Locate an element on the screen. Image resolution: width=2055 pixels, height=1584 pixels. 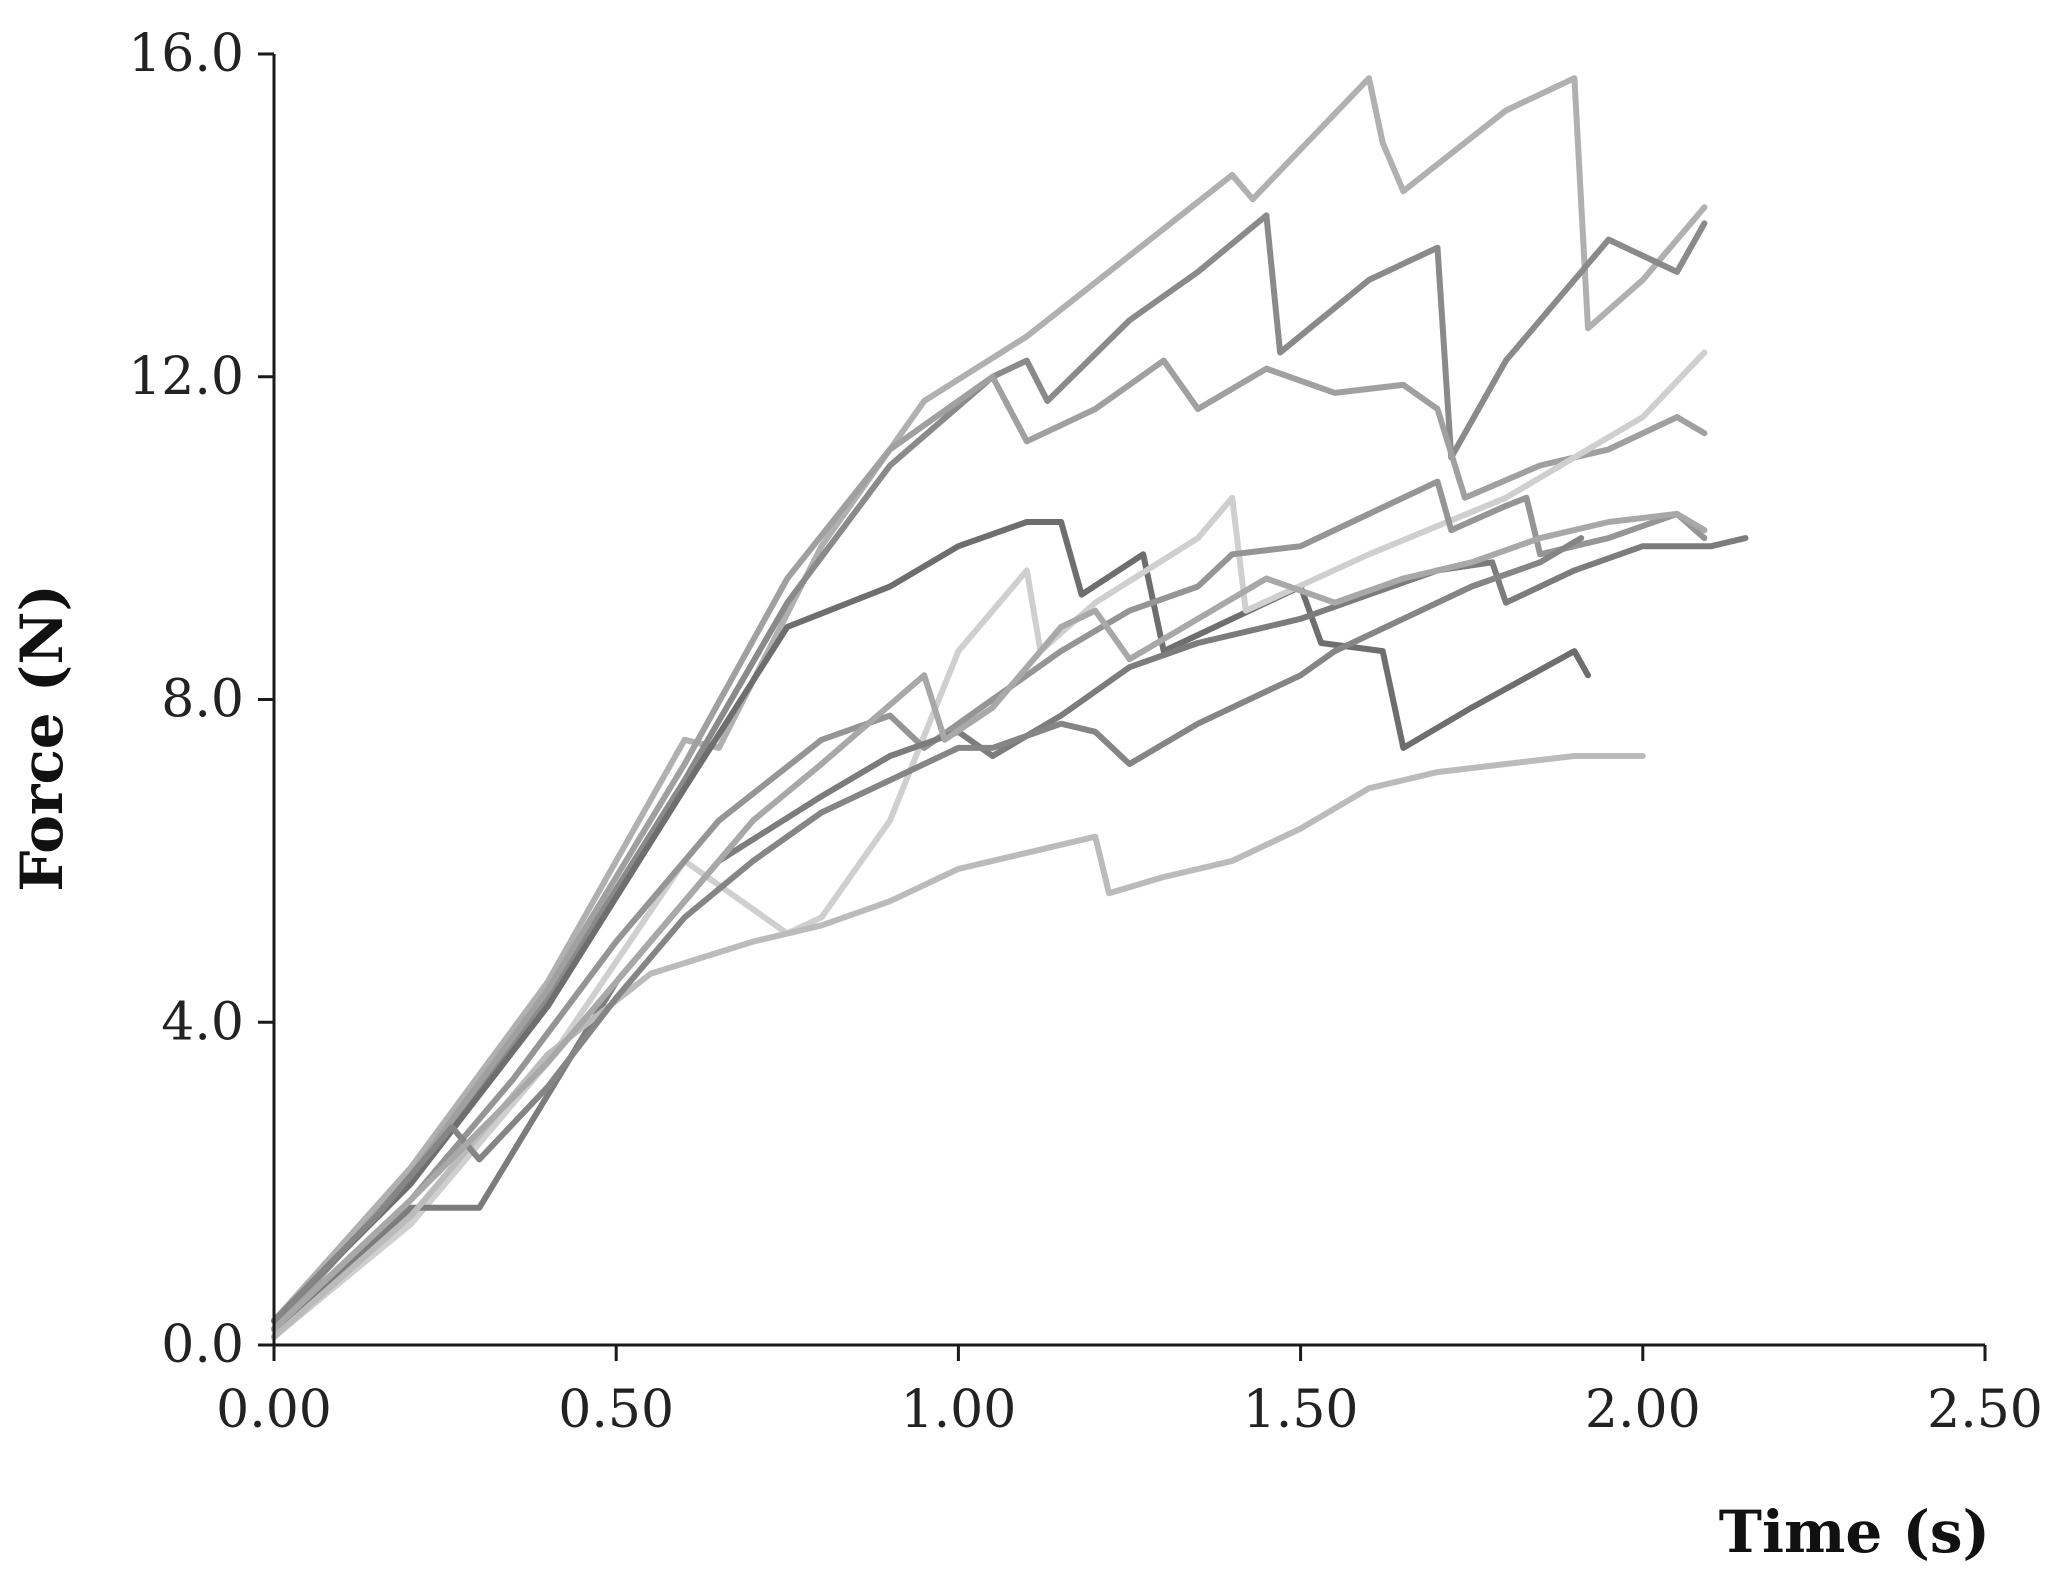
y-tick-label: 4.0 is located at coordinates (202, 1022).